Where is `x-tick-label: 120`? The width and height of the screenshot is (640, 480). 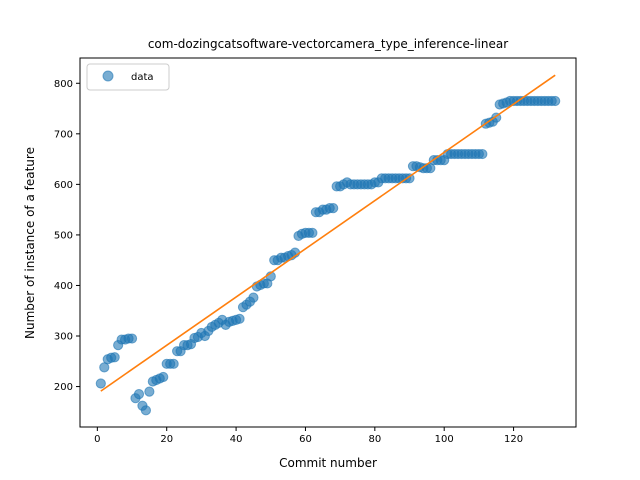 x-tick-label: 120 is located at coordinates (513, 439).